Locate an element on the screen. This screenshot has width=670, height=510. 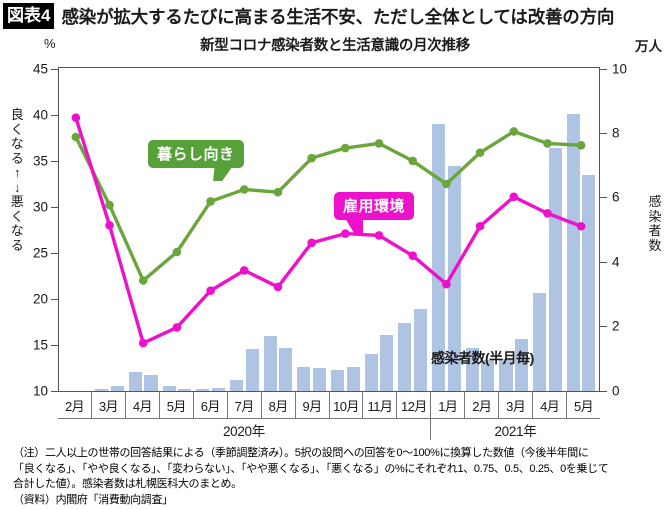
callout-kurashimuki: 暮らし向き is located at coordinates (196, 160).